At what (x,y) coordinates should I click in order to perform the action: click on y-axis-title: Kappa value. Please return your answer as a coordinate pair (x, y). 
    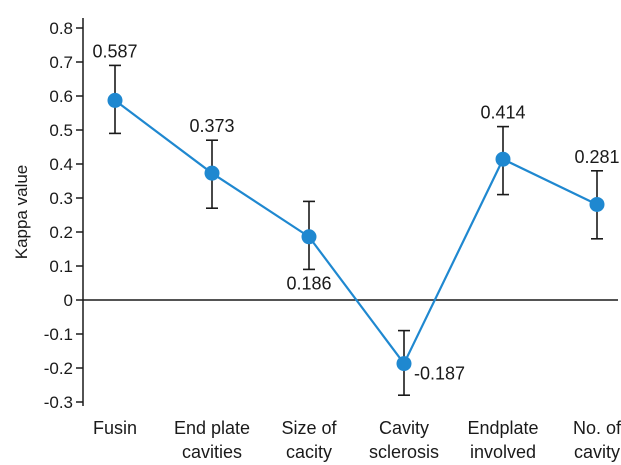
    Looking at the image, I should click on (21, 212).